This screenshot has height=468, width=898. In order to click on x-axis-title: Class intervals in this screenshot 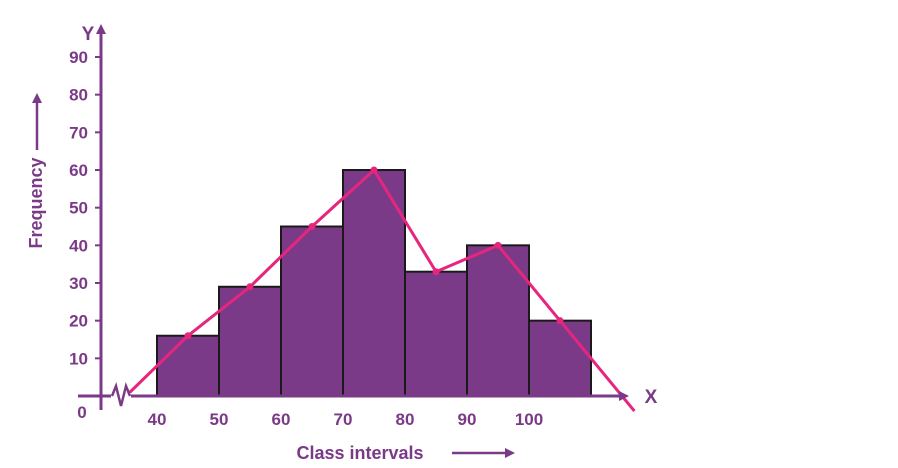, I will do `click(405, 453)`.